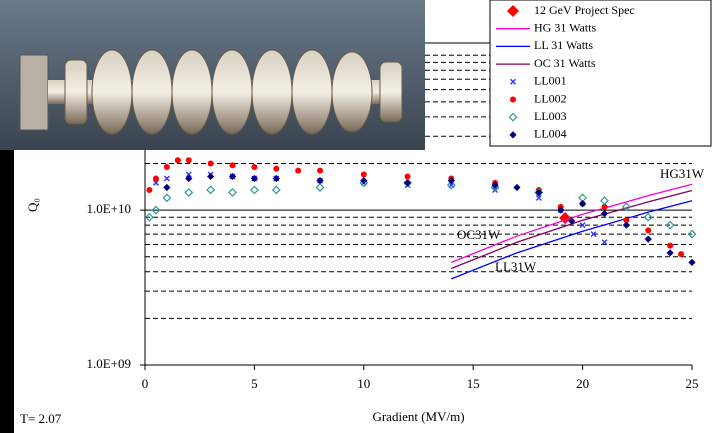 This screenshot has height=433, width=712. Describe the element at coordinates (418, 416) in the screenshot. I see `x-axis-label: Gradient (MV/m)` at that location.